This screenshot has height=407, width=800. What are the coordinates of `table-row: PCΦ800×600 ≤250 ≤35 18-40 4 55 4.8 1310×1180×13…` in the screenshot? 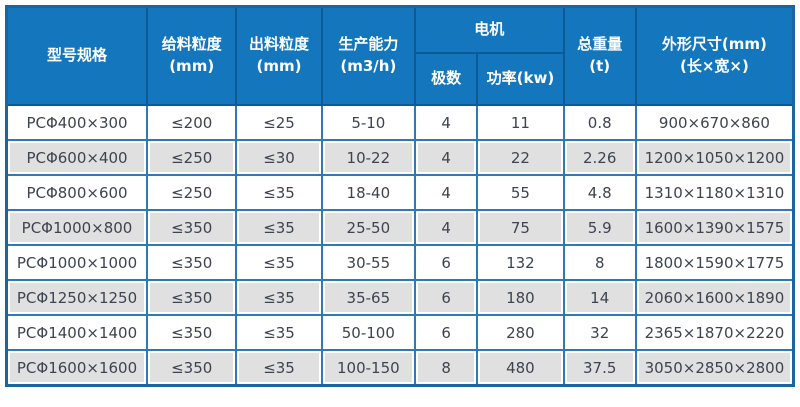 It's located at (400, 192).